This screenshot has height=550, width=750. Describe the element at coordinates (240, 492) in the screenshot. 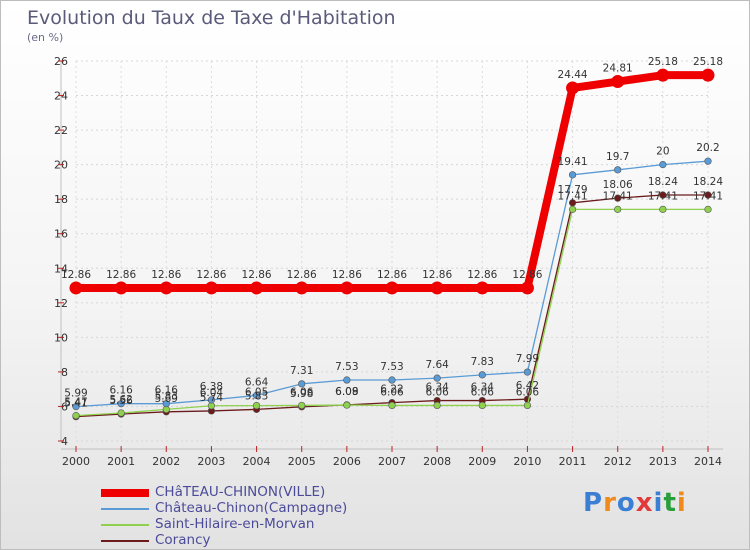

I see `legend-label: CHâTEAU-CHINON(VILLE)` at that location.